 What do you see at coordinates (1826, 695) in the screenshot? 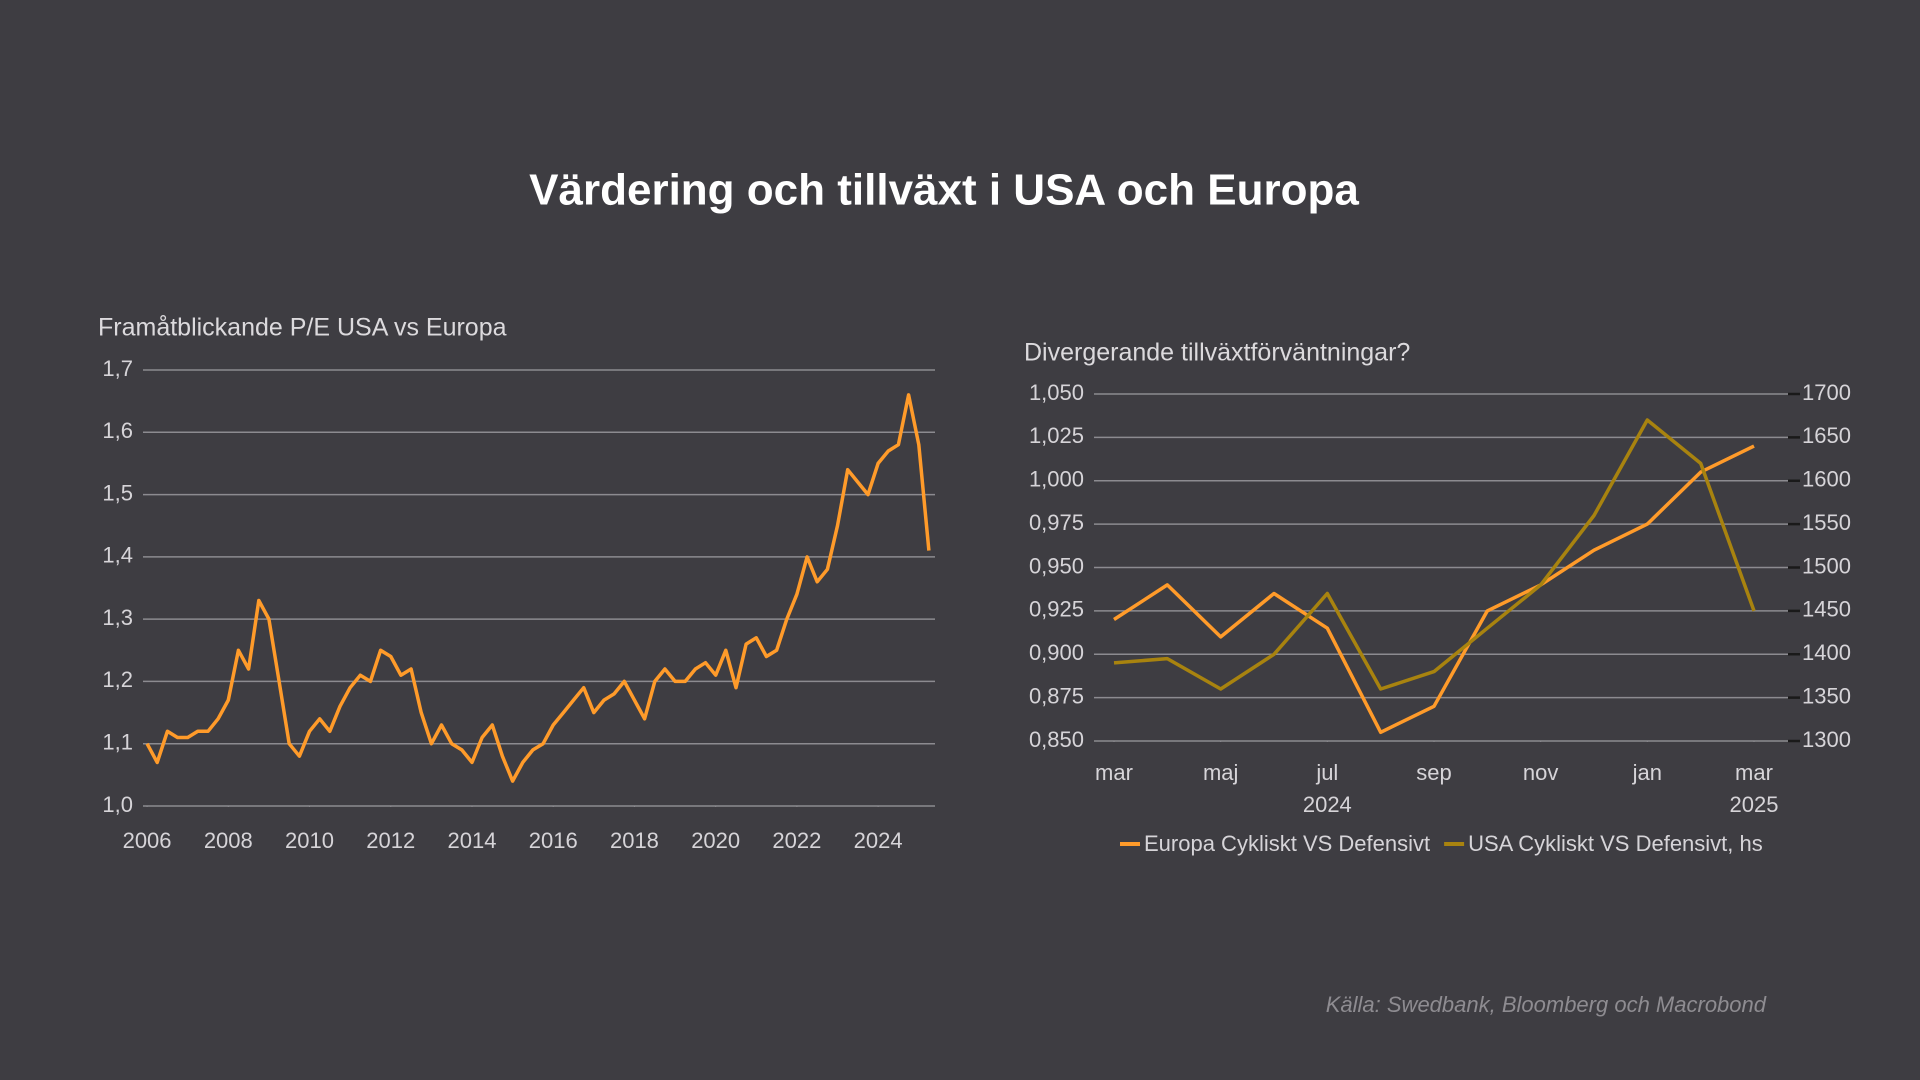
I see `y2-tick-label: 1350` at bounding box center [1826, 695].